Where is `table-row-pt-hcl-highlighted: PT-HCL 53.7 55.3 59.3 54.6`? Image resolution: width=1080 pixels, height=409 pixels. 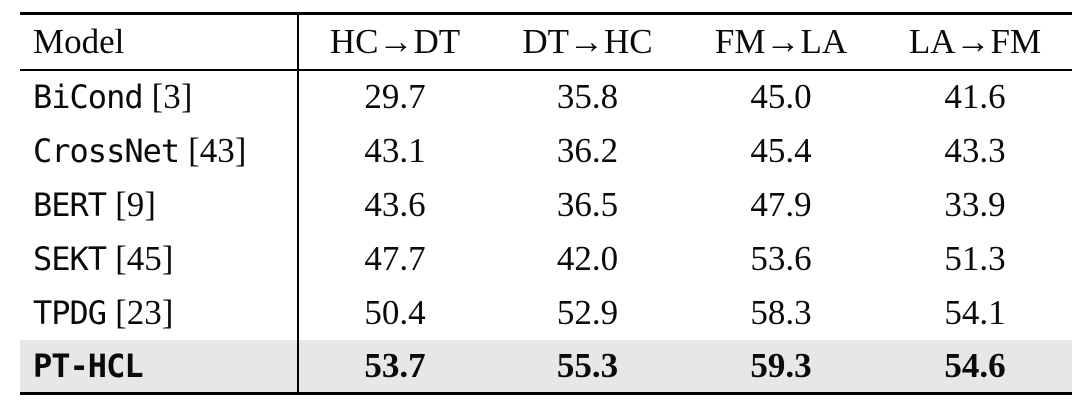 table-row-pt-hcl-highlighted: PT-HCL 53.7 55.3 59.3 54.6 is located at coordinates (546, 366).